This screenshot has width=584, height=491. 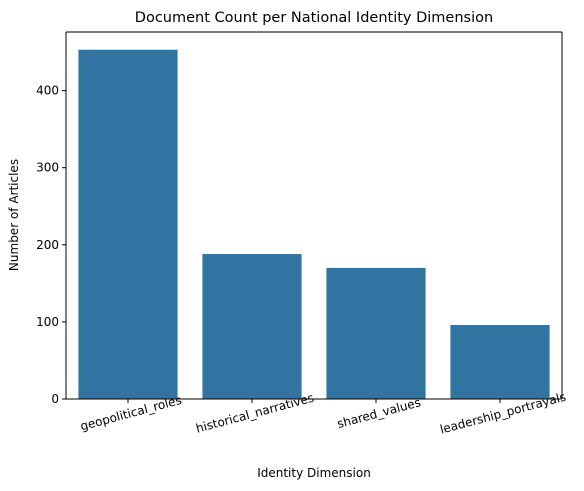 What do you see at coordinates (47, 91) in the screenshot?
I see `y-tick-label: 400` at bounding box center [47, 91].